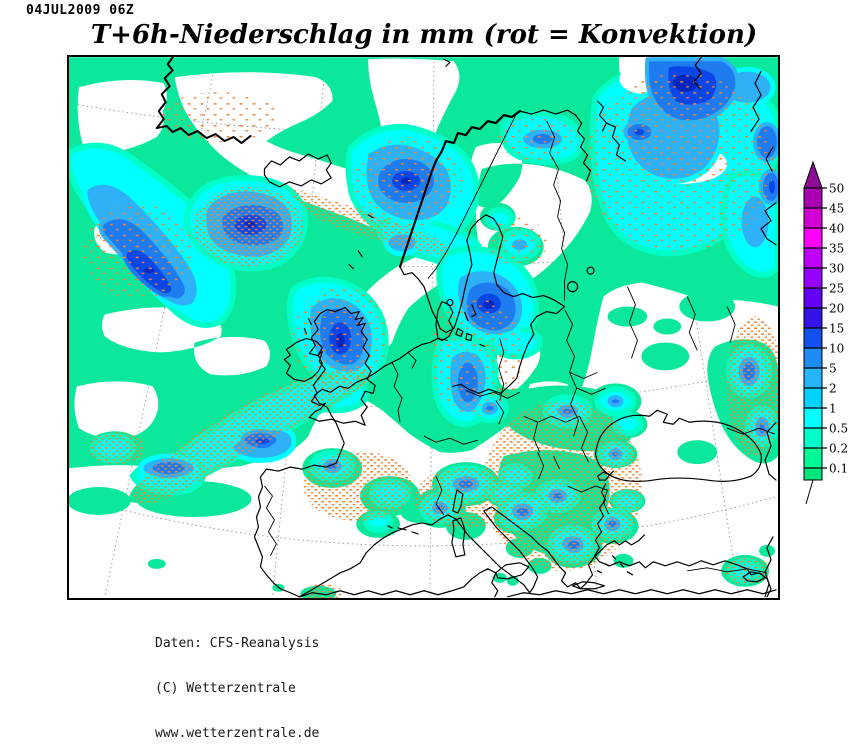 This screenshot has height=756, width=850. Describe the element at coordinates (237, 733) in the screenshot. I see `website-label: www.wetterzentrale.de` at that location.